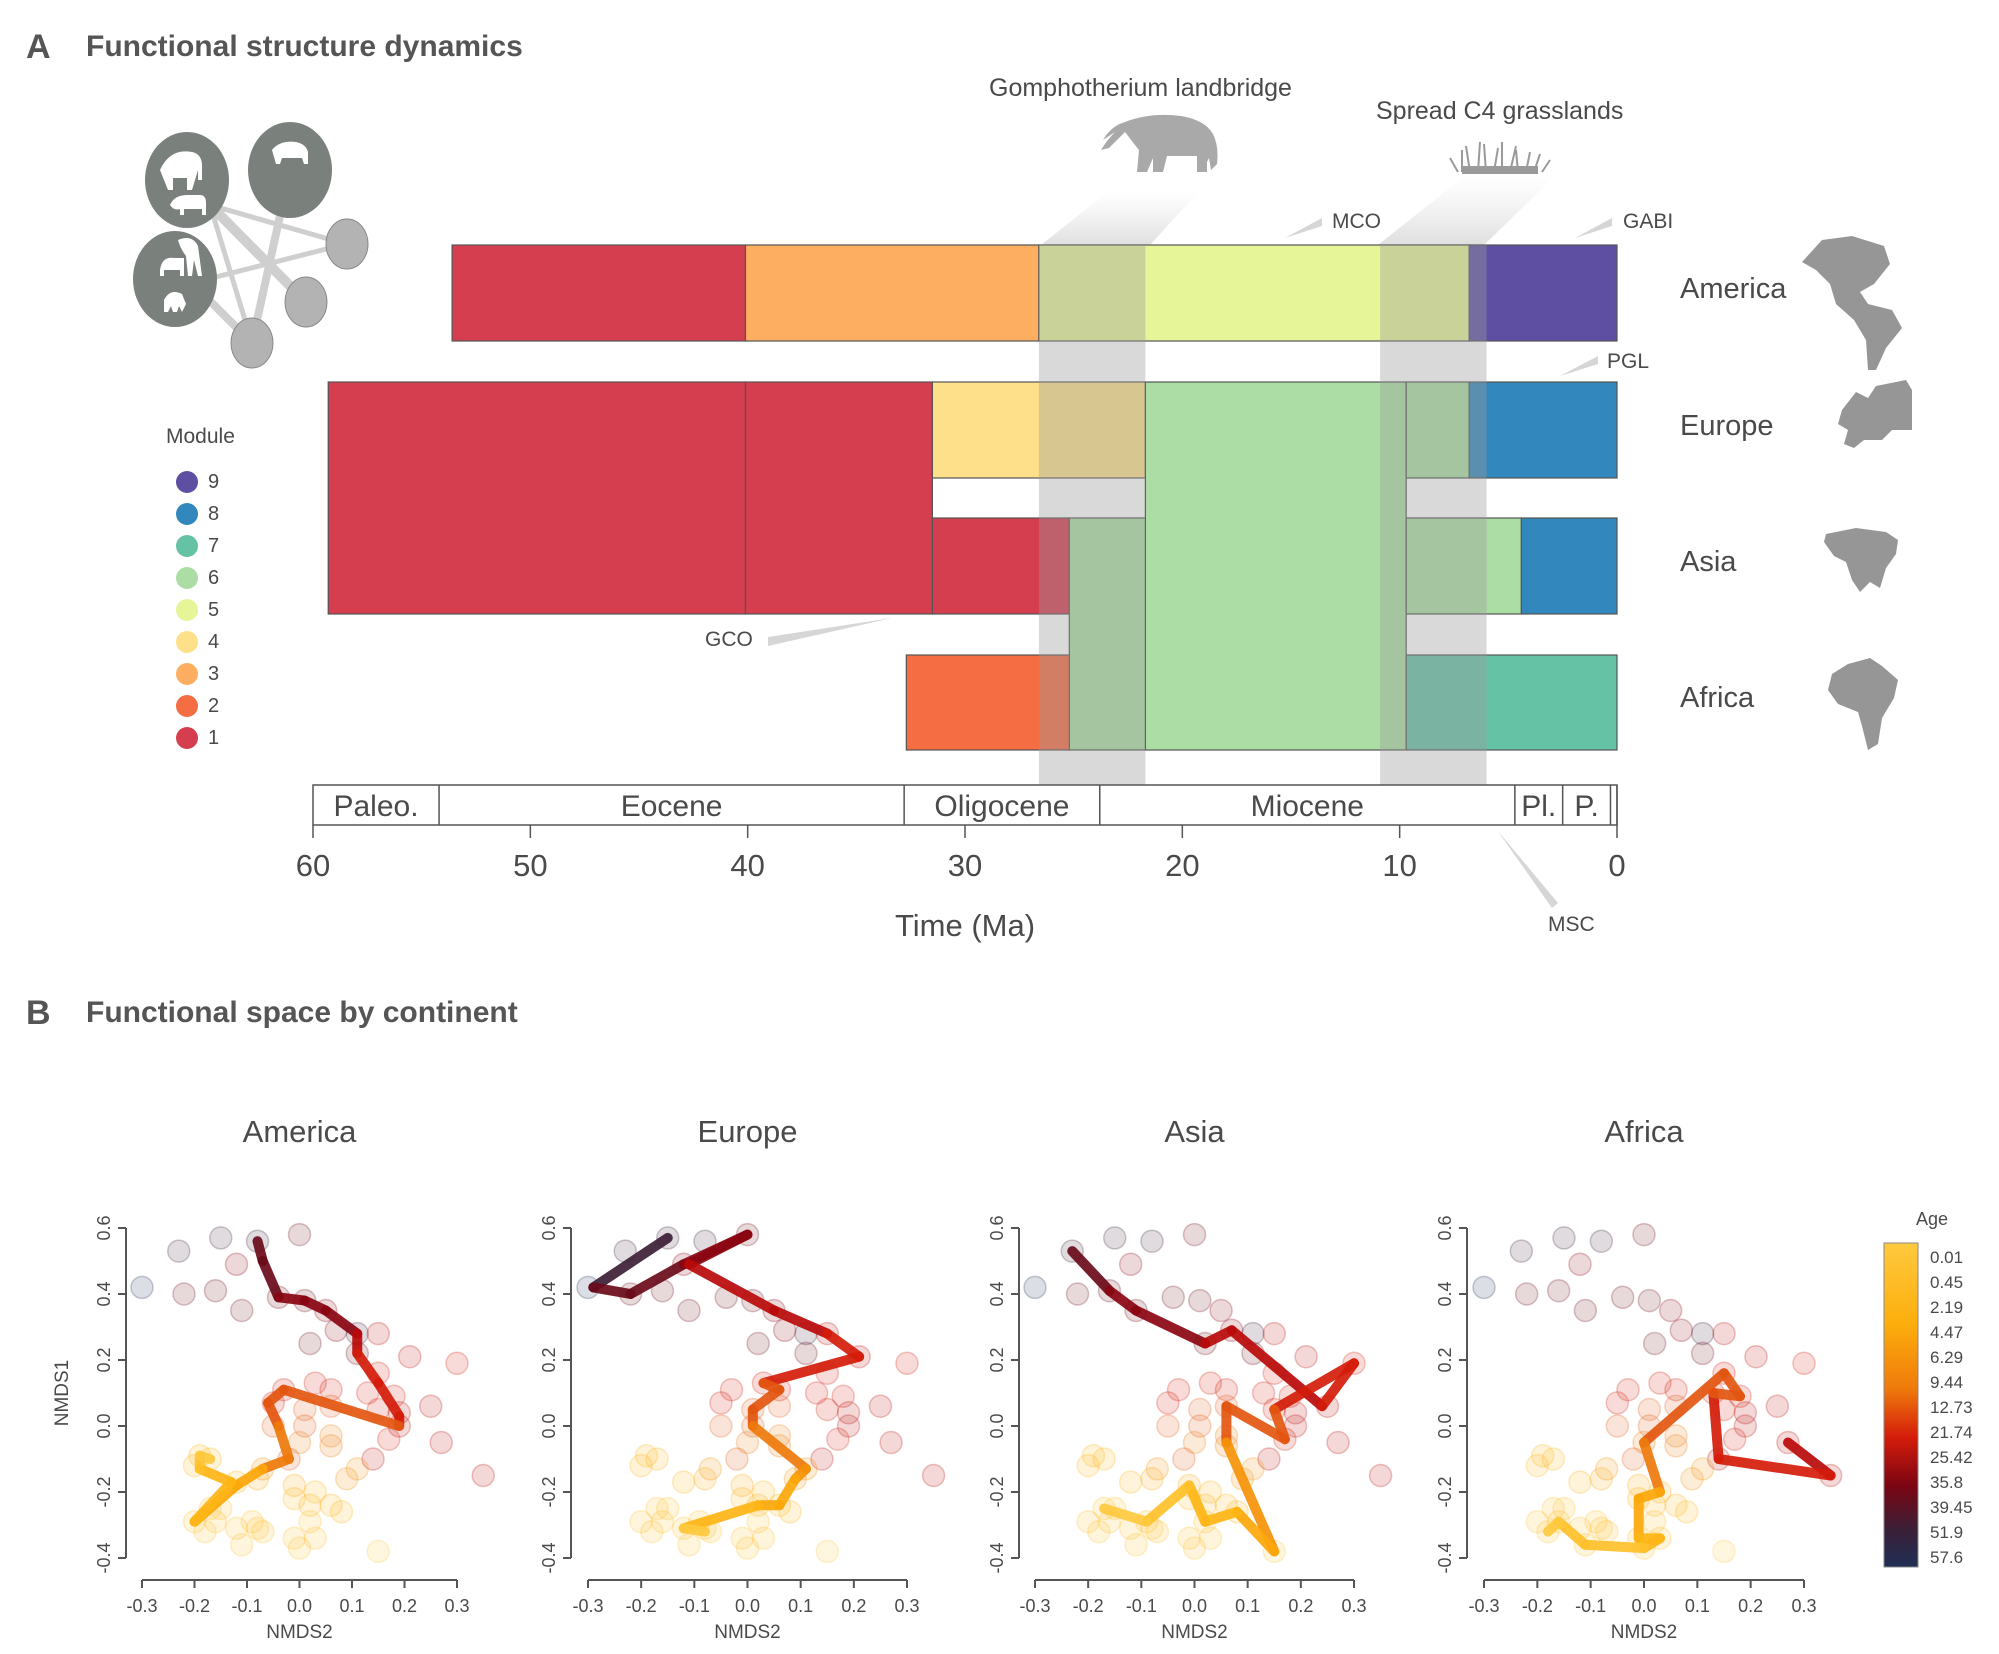 Image resolution: width=1999 pixels, height=1654 pixels. What do you see at coordinates (1303, 228) in the screenshot?
I see `mco-pointer` at bounding box center [1303, 228].